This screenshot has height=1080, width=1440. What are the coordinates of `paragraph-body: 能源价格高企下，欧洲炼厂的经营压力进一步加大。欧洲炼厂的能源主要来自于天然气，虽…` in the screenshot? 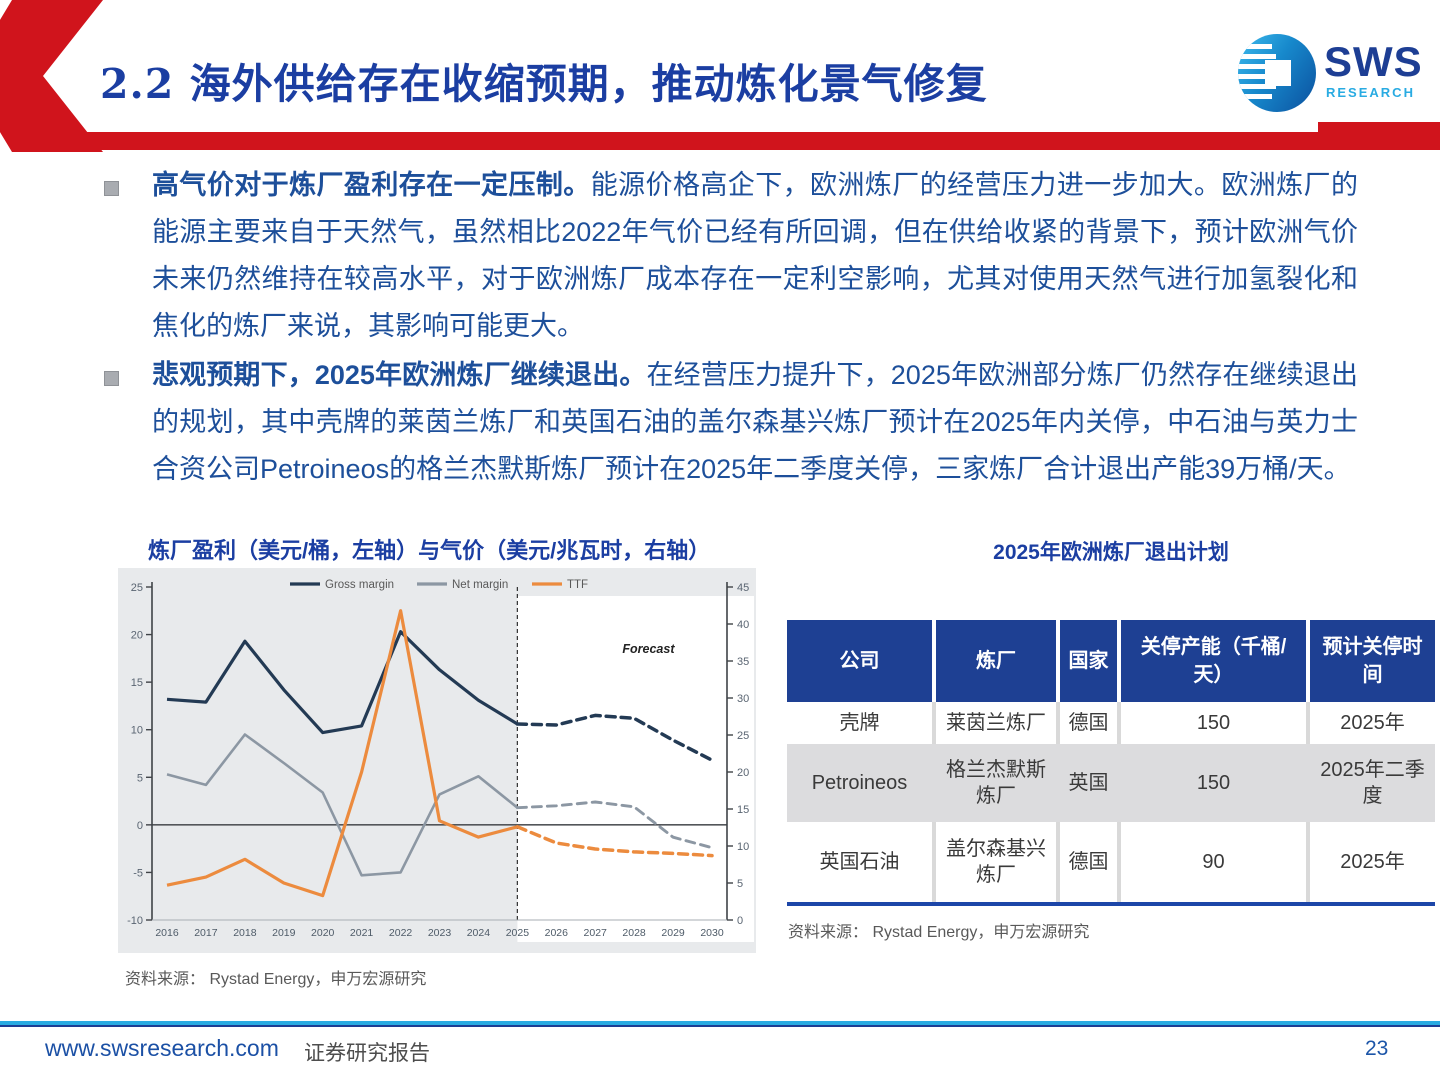 It's located at (755, 255).